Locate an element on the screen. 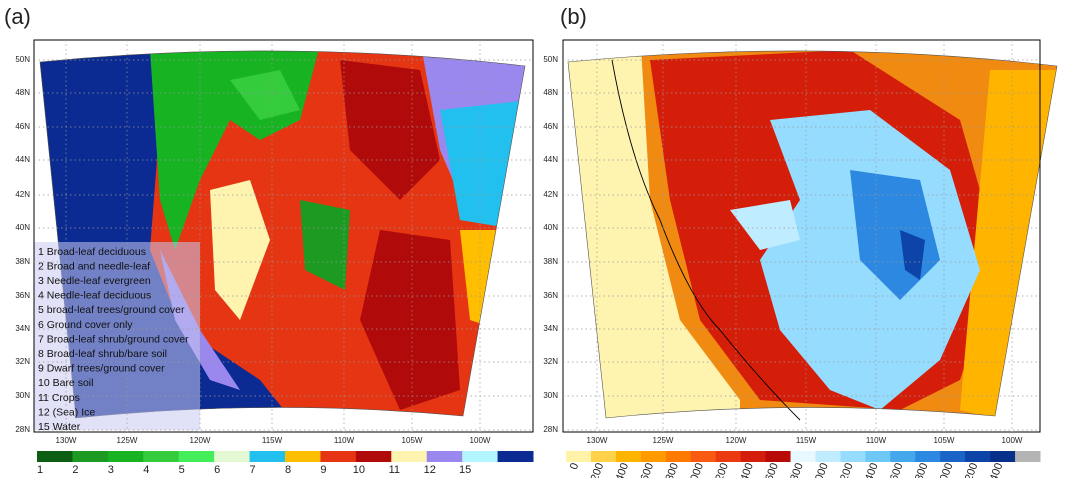  colorbar-label: 9 is located at coordinates (323, 470).